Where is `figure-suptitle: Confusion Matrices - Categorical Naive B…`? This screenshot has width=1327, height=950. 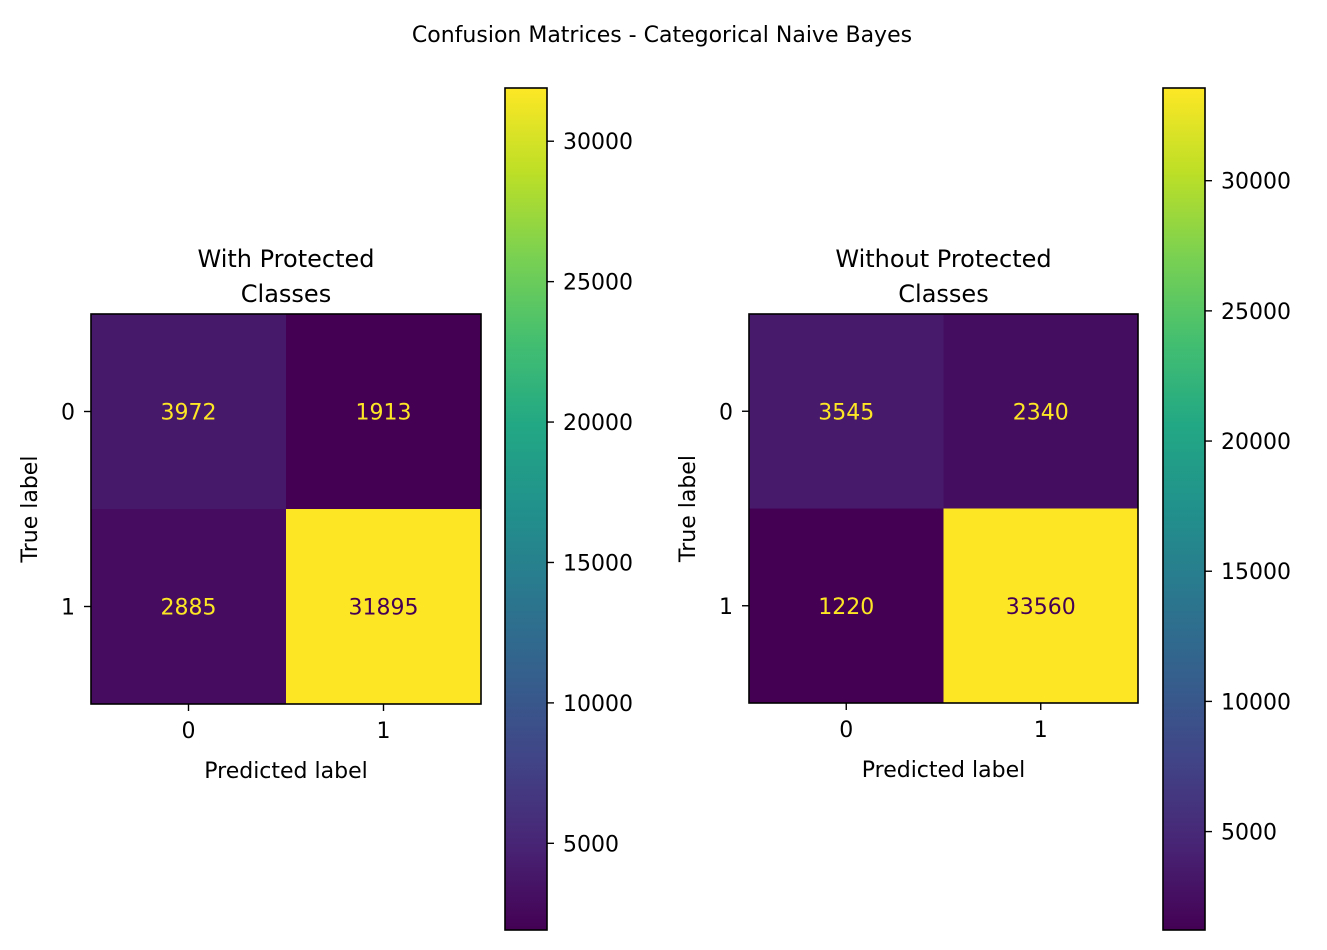
figure-suptitle: Confusion Matrices - Categorical Naive B… is located at coordinates (662, 35).